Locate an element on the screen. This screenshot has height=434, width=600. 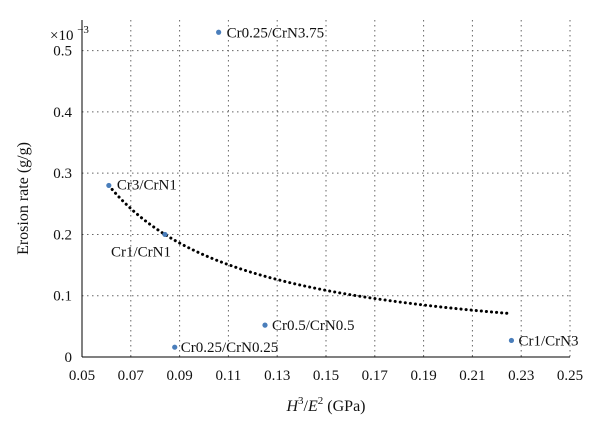
data-point-label: Cr1/CrN1 is located at coordinates (141, 252).